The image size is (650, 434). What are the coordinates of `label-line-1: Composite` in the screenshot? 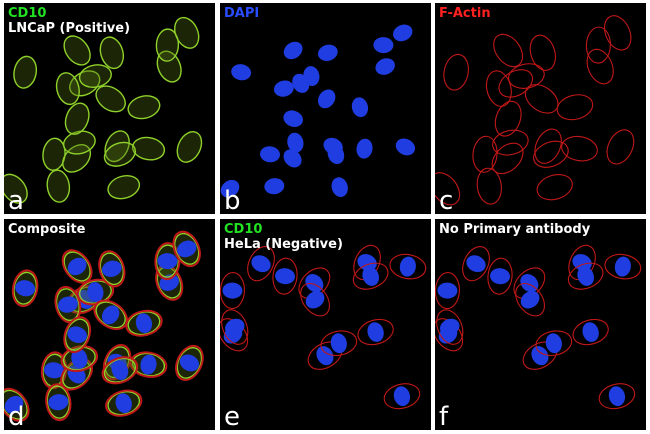 It's located at (47, 229).